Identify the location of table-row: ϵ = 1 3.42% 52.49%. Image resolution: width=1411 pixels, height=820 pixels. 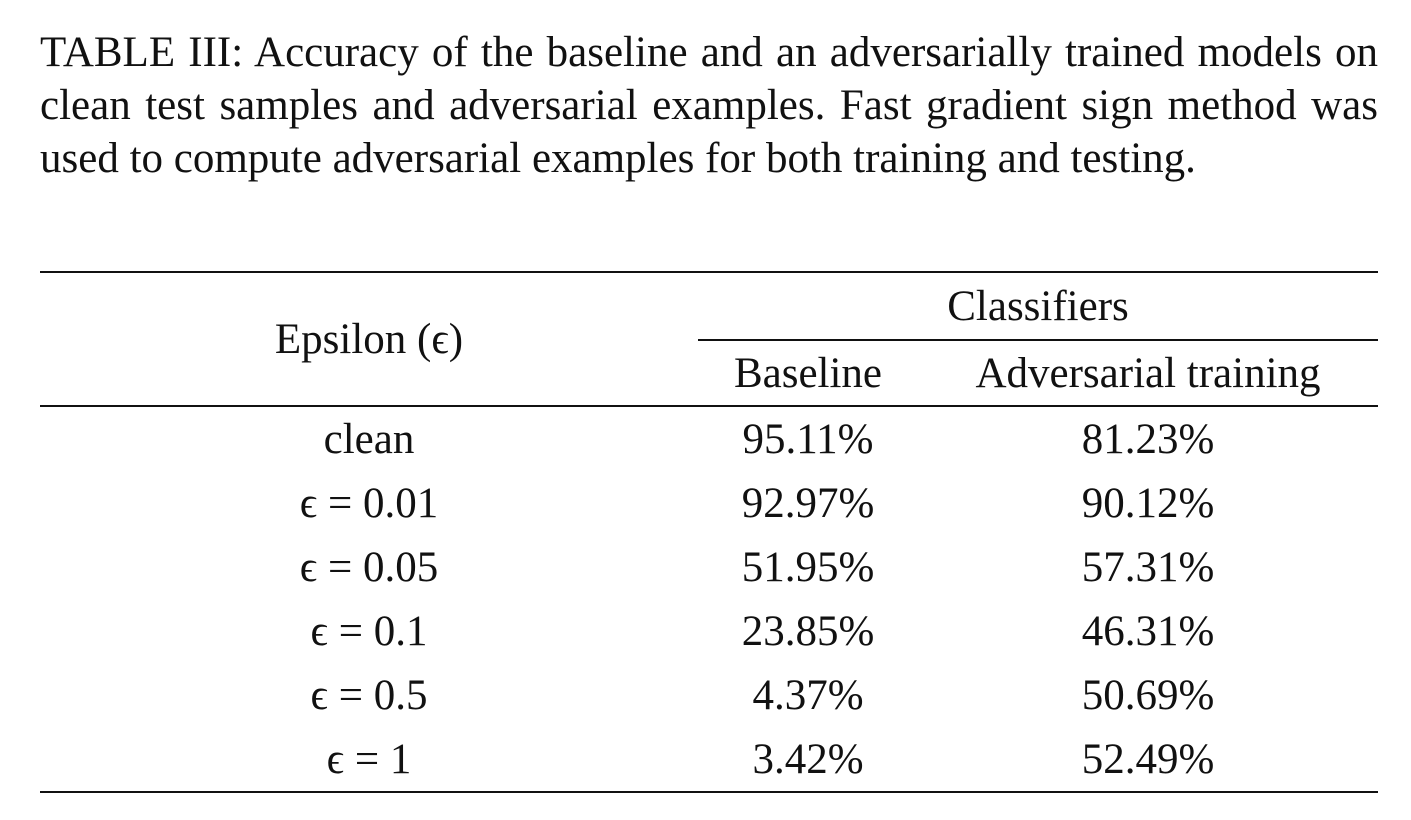
(709, 760).